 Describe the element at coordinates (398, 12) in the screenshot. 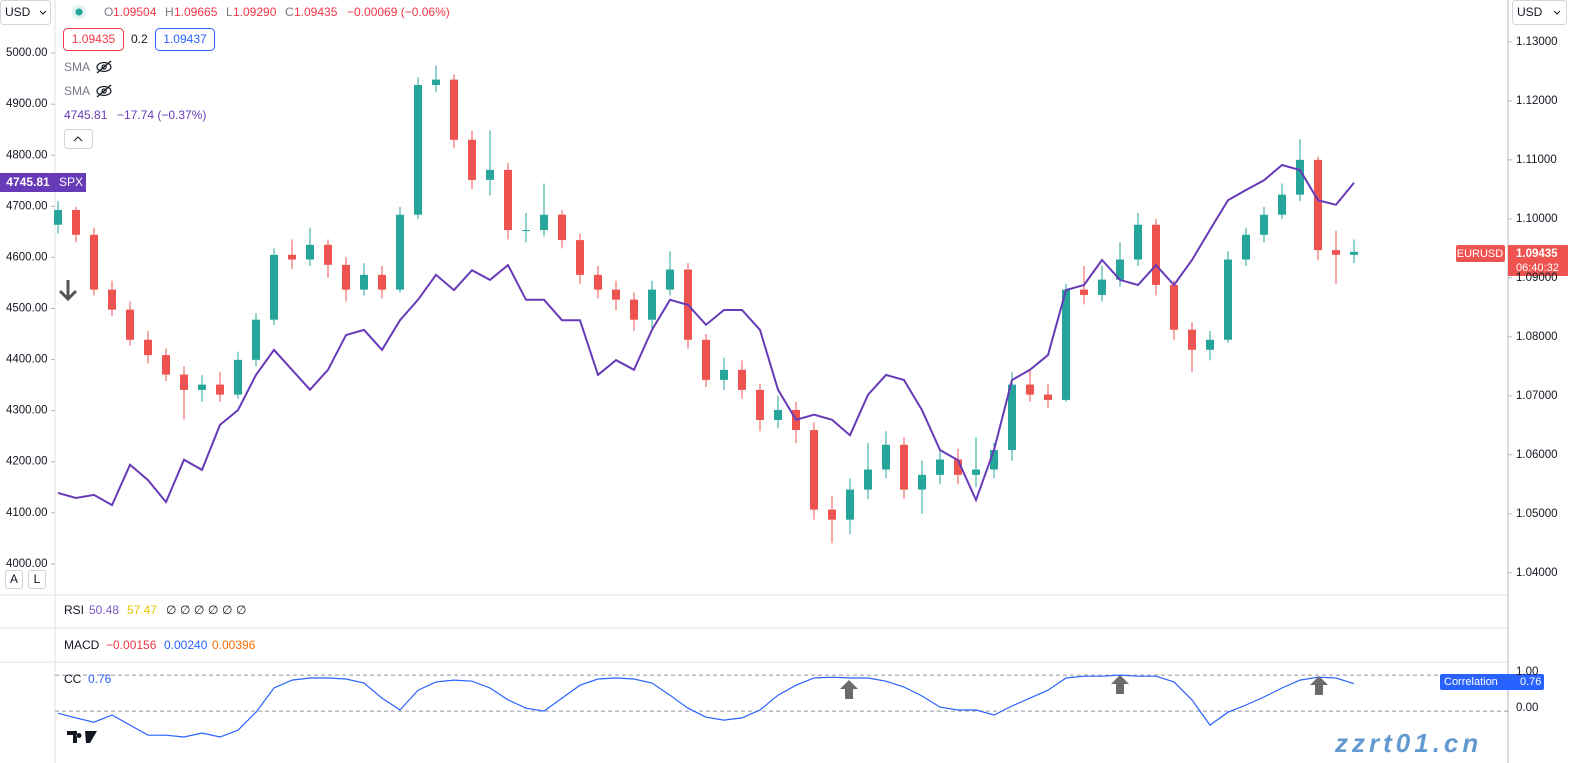

I see `change: −0.00069 (−0.06%)` at that location.